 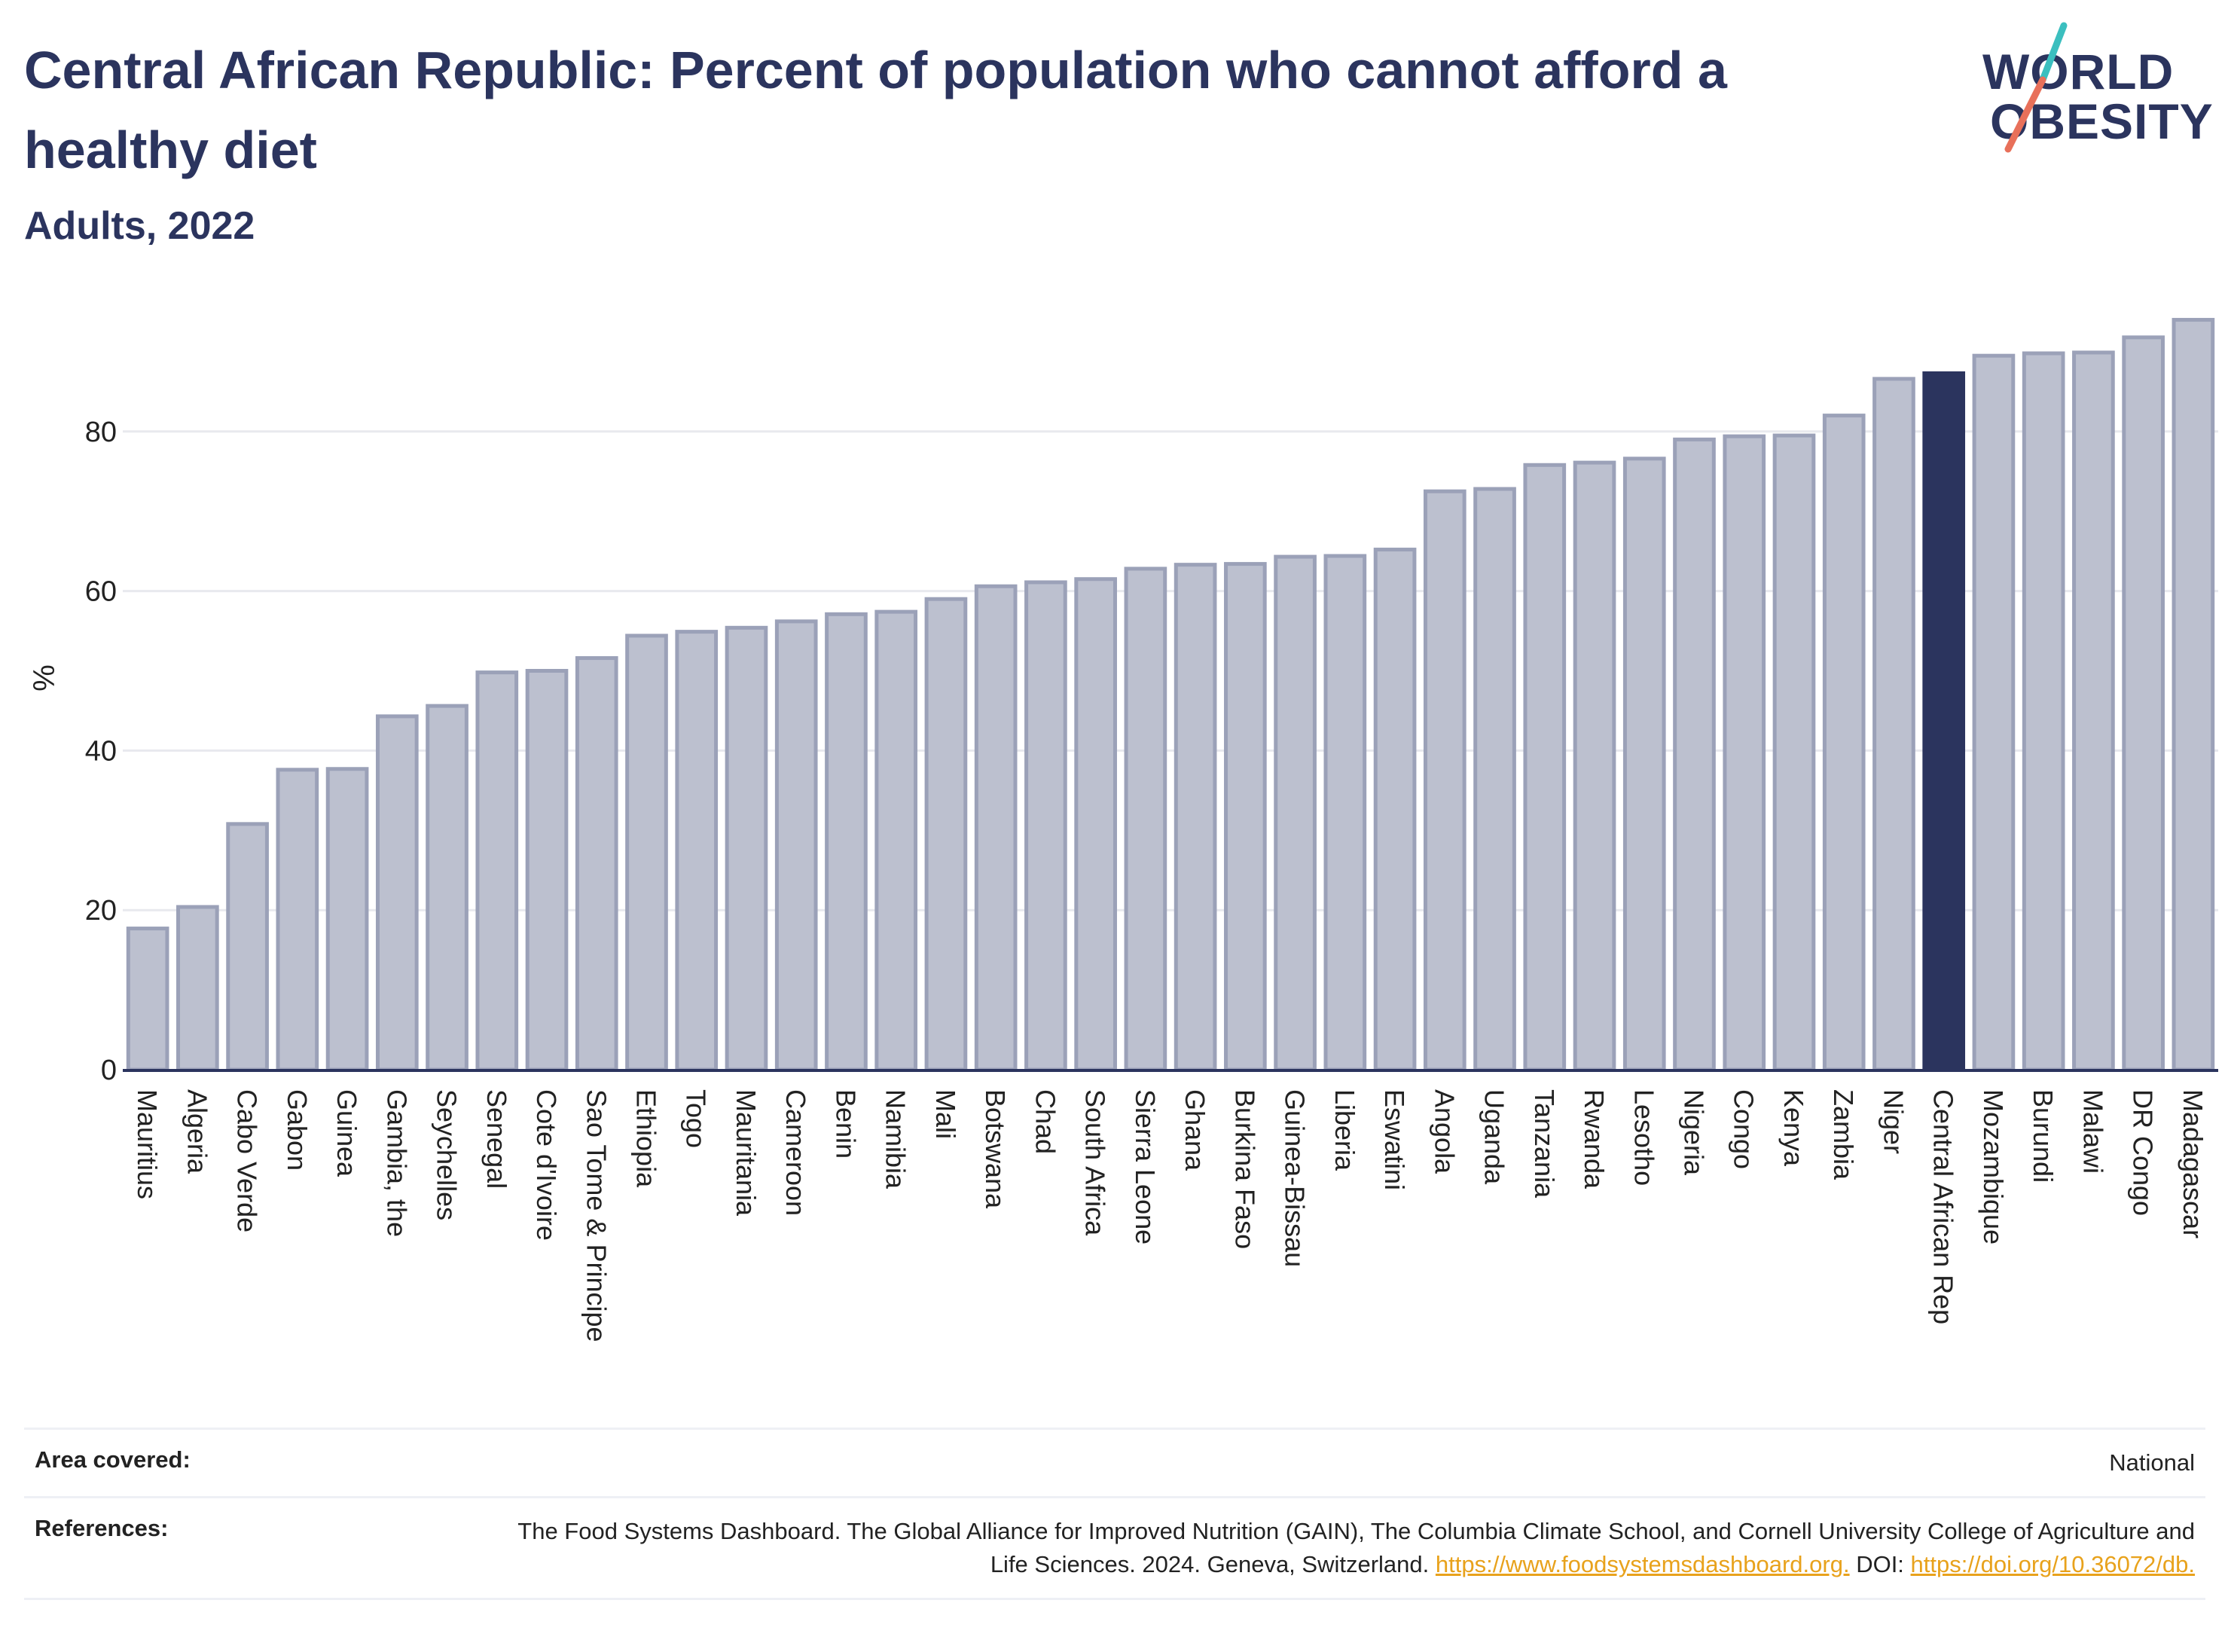 I want to click on y-axis-label: %, so click(x=43, y=678).